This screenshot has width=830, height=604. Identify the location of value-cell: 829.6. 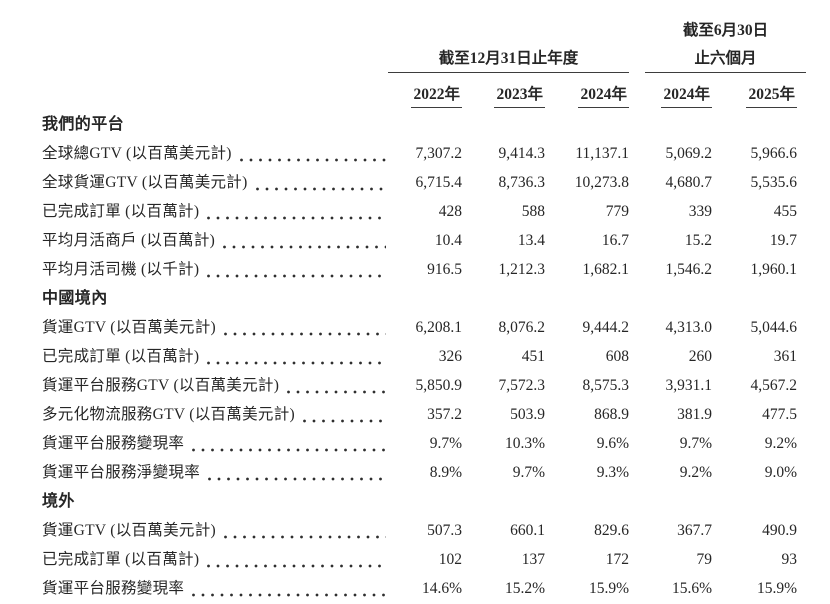
(611, 530).